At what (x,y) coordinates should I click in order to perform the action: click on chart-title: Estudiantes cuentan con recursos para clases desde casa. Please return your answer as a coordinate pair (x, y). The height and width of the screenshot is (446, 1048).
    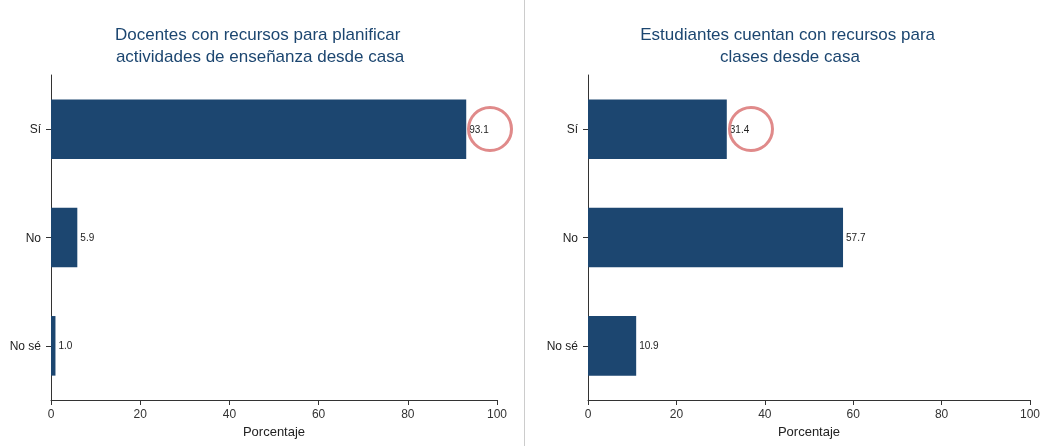
    Looking at the image, I should click on (790, 45).